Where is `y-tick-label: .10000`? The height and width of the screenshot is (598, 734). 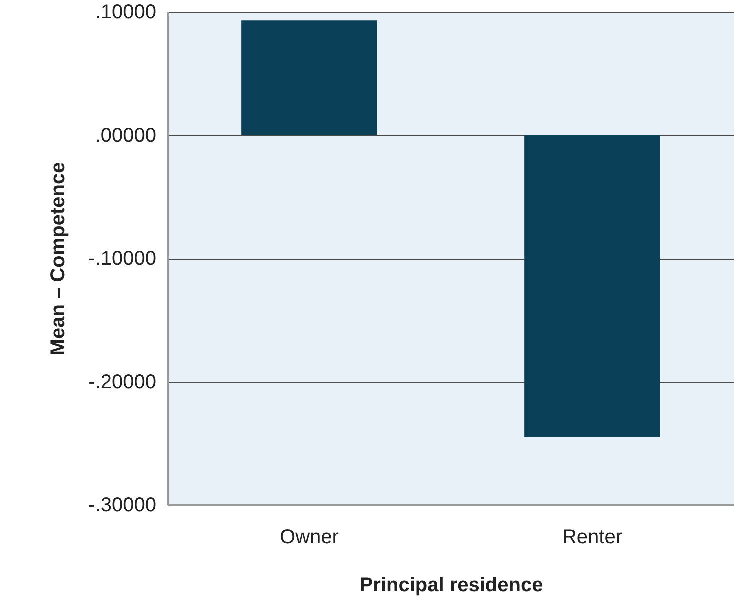 y-tick-label: .10000 is located at coordinates (125, 13).